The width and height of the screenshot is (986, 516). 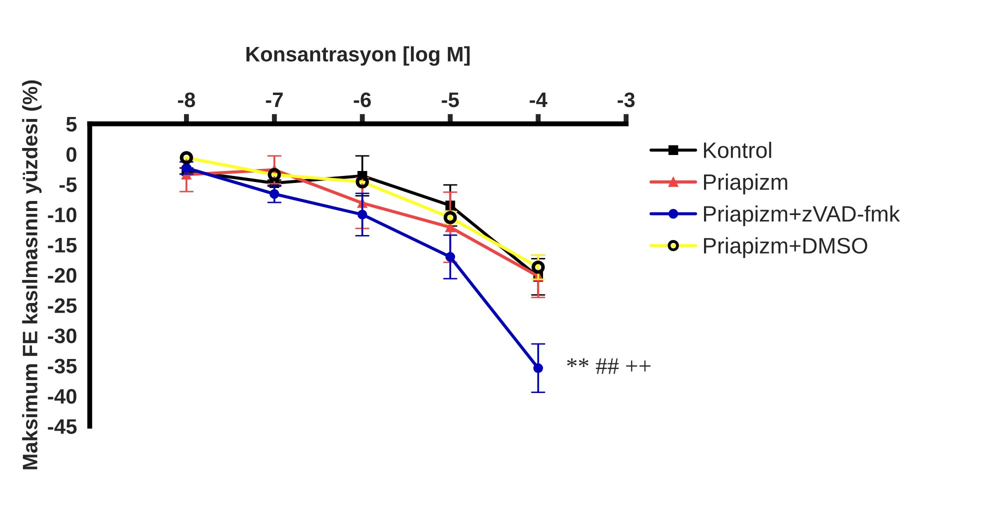 I want to click on x-tick-label: -7, so click(x=274, y=100).